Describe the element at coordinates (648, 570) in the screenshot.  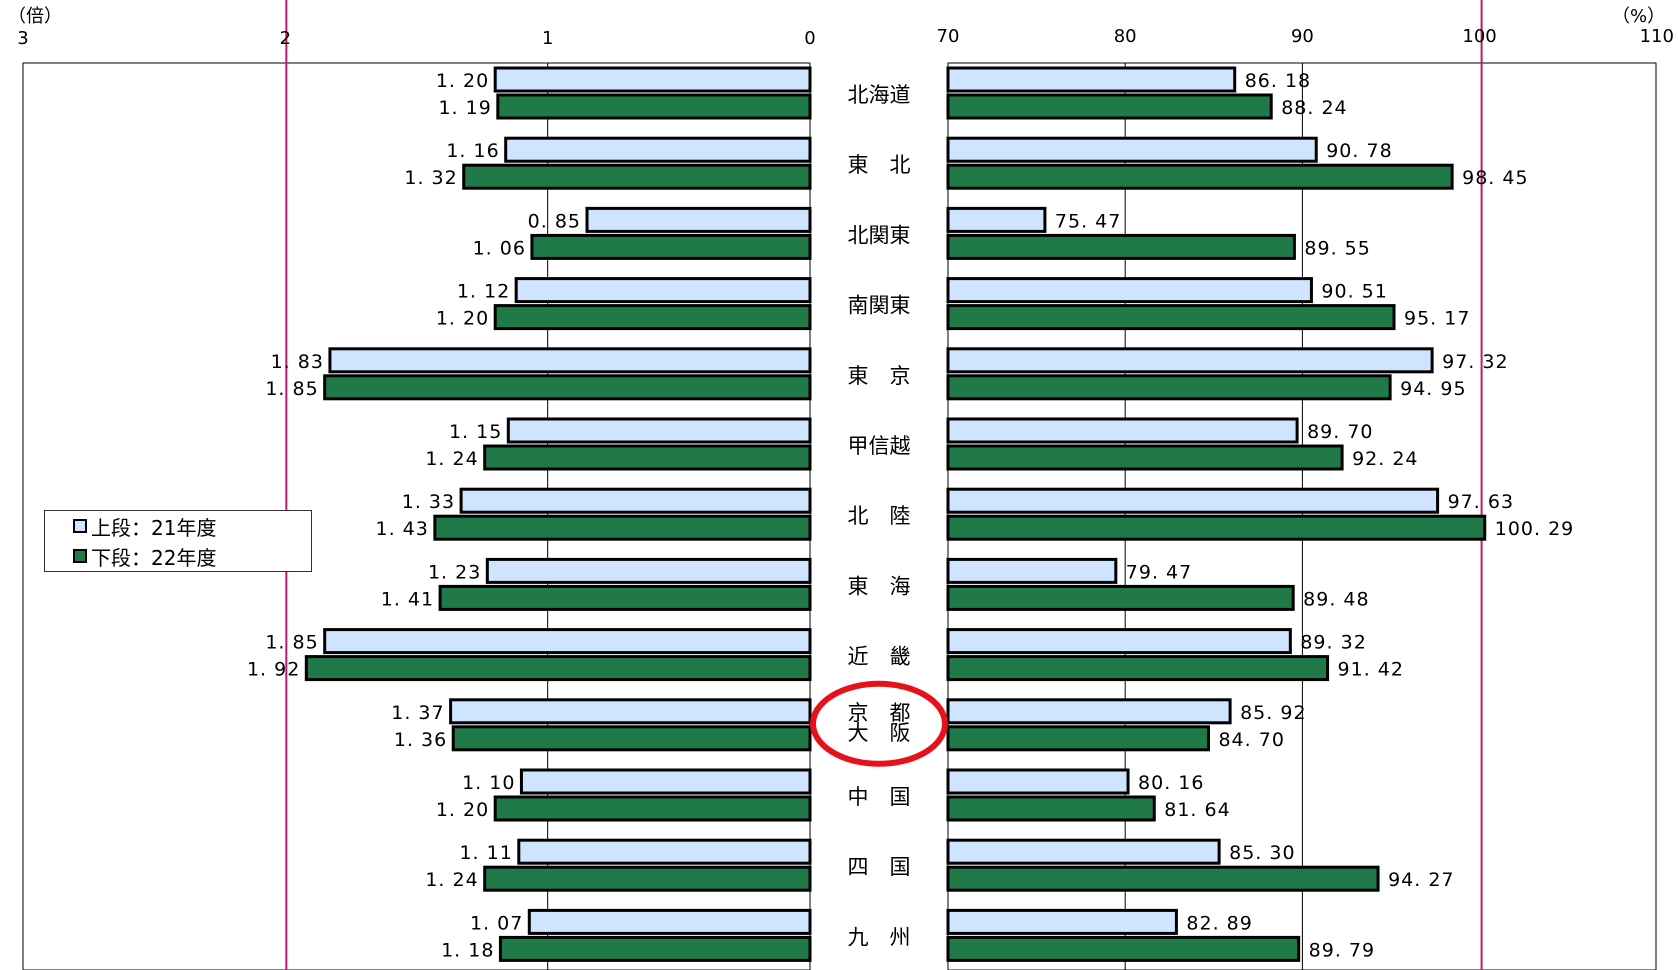
I see `left-bar-21-東-海` at that location.